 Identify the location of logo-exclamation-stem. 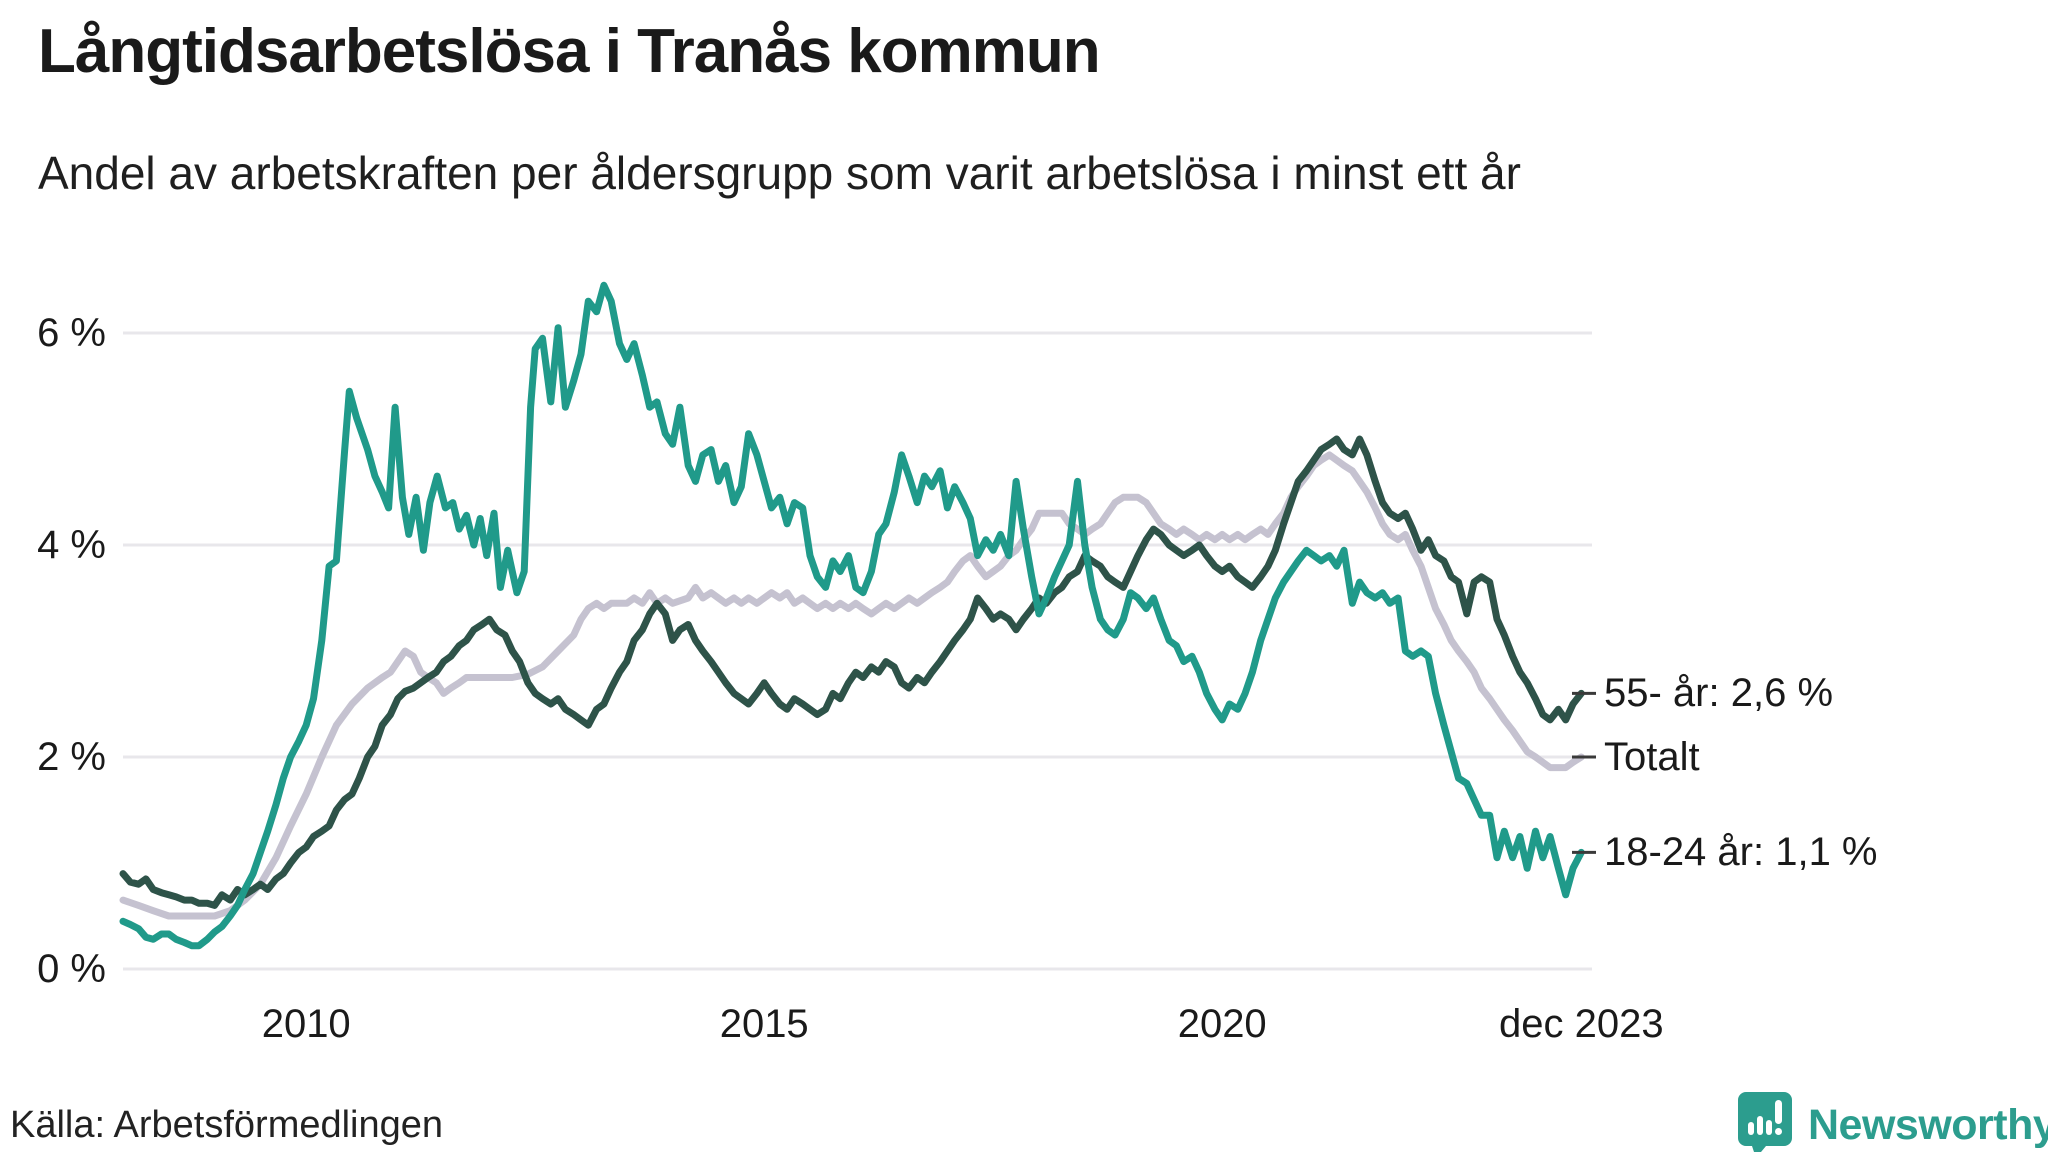
(1778, 1112).